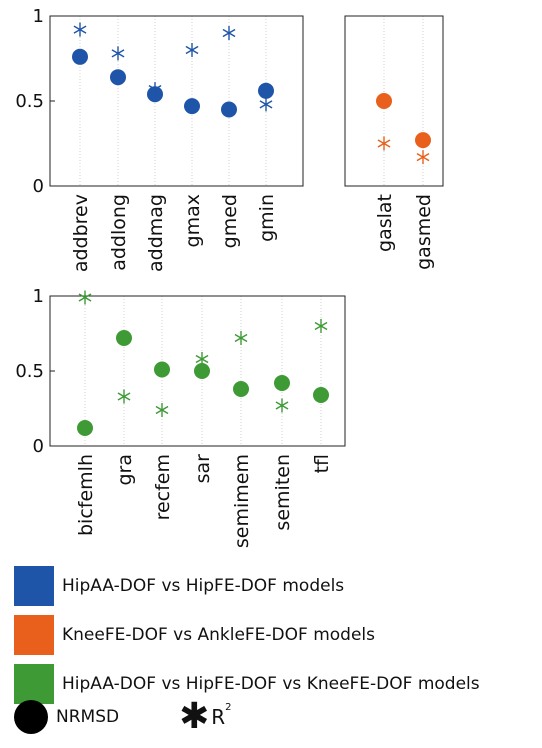 The width and height of the screenshot is (542, 748). I want to click on r2-point-gaslat, so click(384, 143).